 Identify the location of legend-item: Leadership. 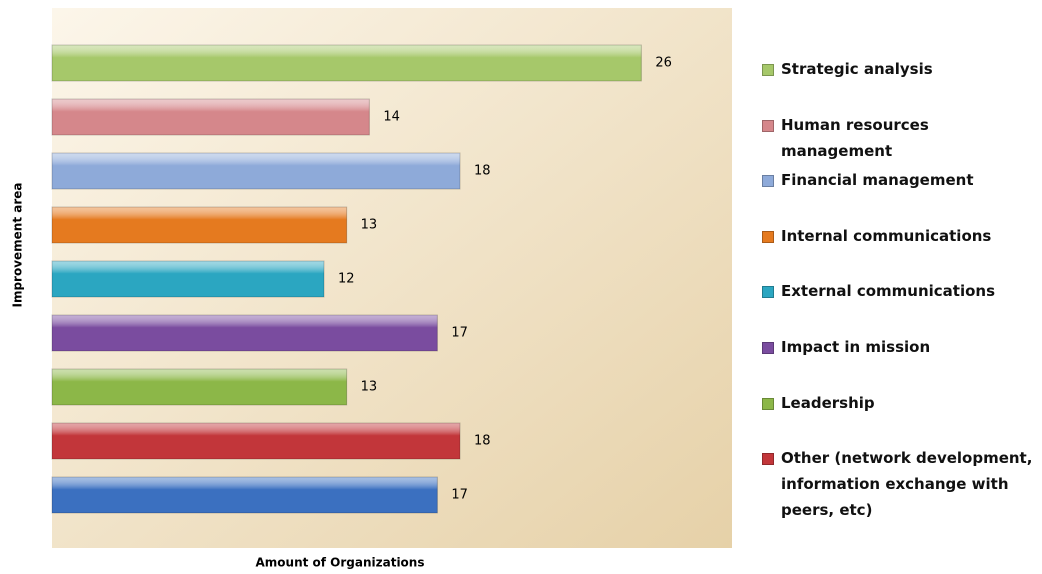
(900, 403).